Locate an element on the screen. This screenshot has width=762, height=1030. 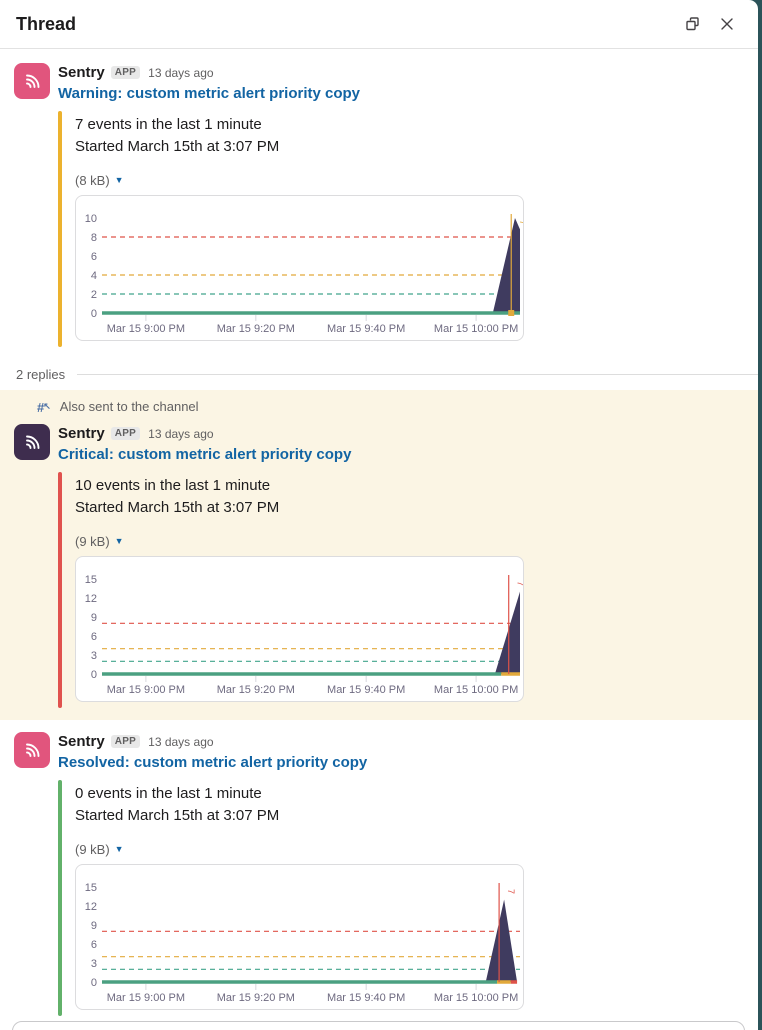
thread-header: Thread is located at coordinates (379, 24).